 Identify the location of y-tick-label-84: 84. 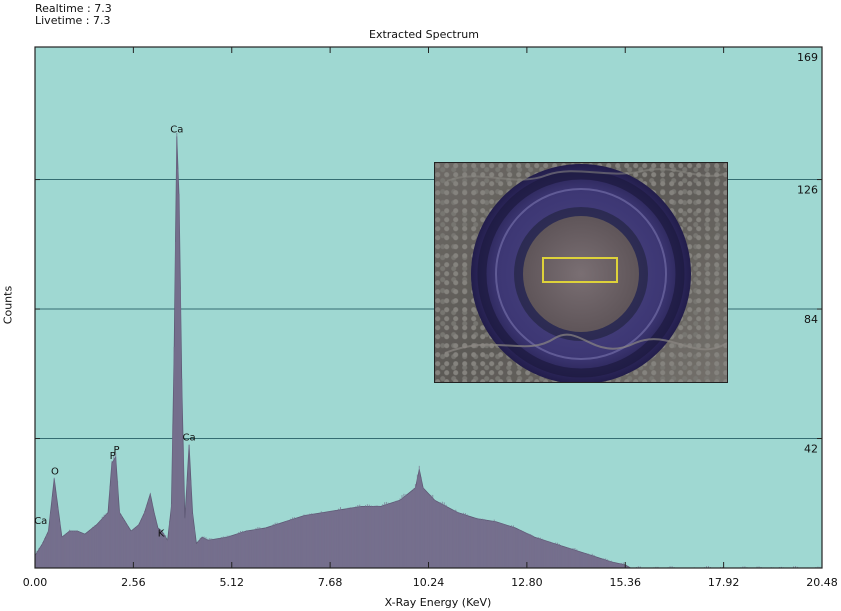
(811, 319).